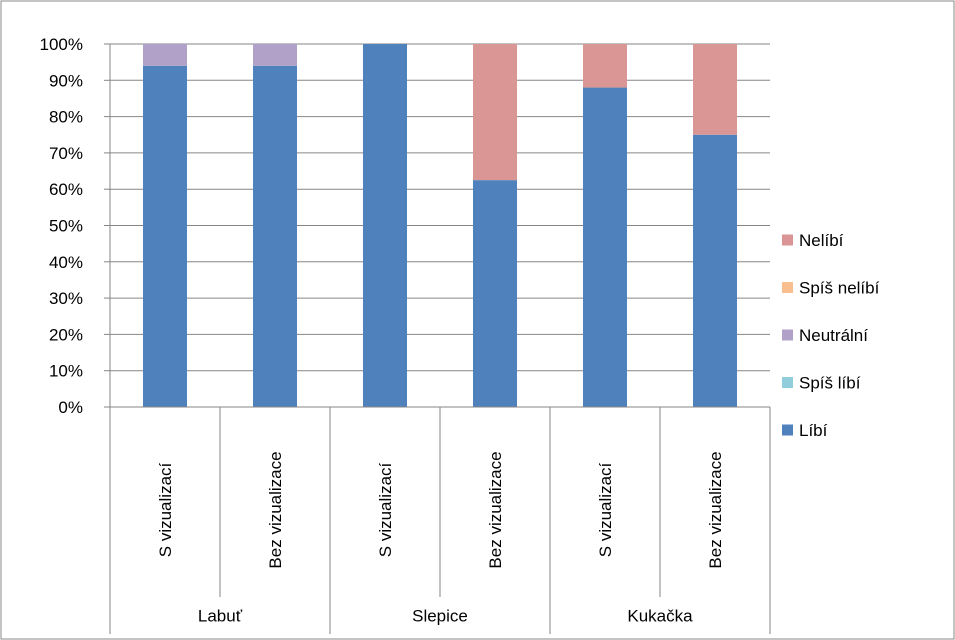  I want to click on y-tick-label: 10%, so click(66, 371).